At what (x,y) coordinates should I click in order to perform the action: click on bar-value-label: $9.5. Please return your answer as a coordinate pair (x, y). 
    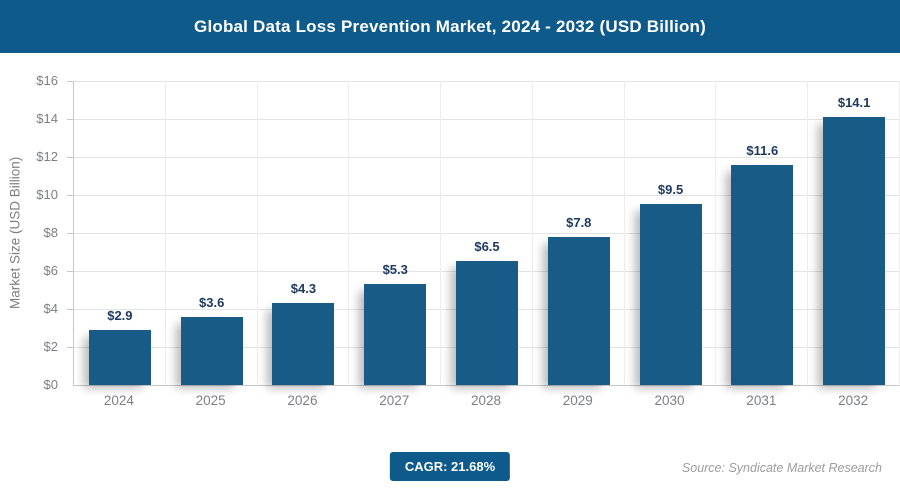
    Looking at the image, I should click on (670, 189).